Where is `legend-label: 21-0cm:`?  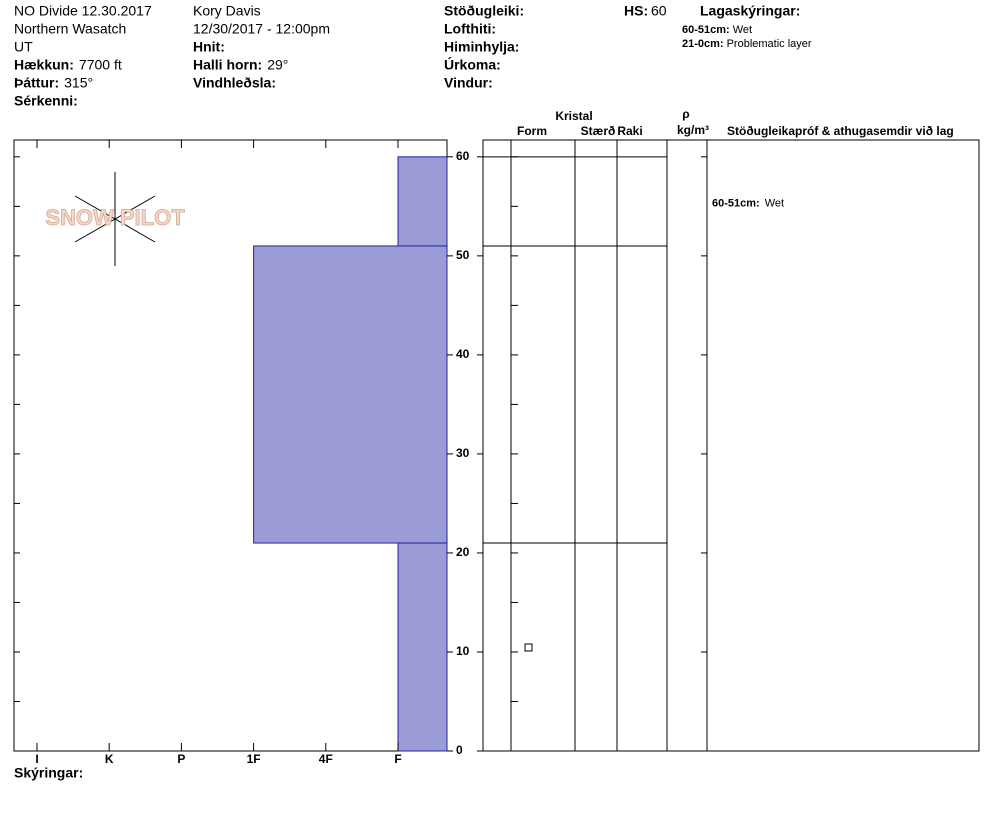 legend-label: 21-0cm: is located at coordinates (703, 44).